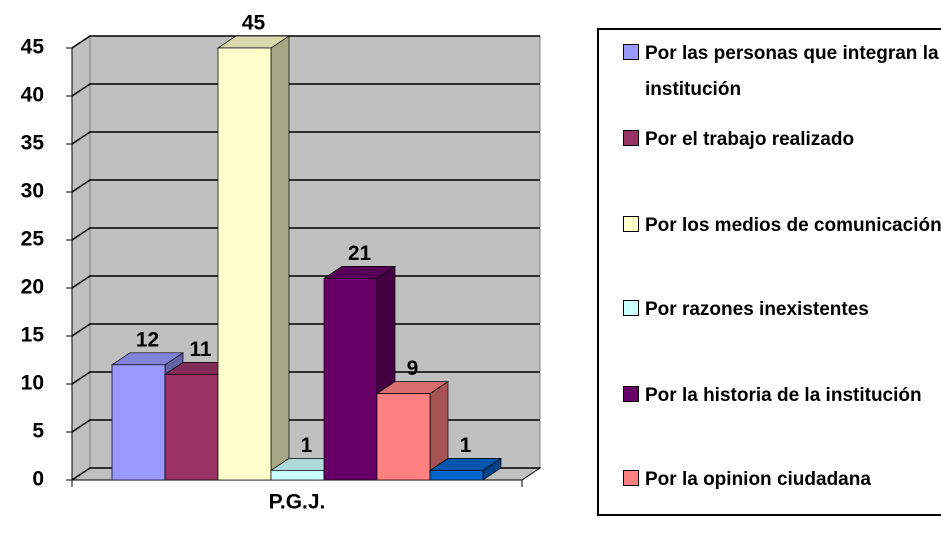 The height and width of the screenshot is (539, 941). Describe the element at coordinates (32, 287) in the screenshot. I see `y-tick-label: 20` at that location.